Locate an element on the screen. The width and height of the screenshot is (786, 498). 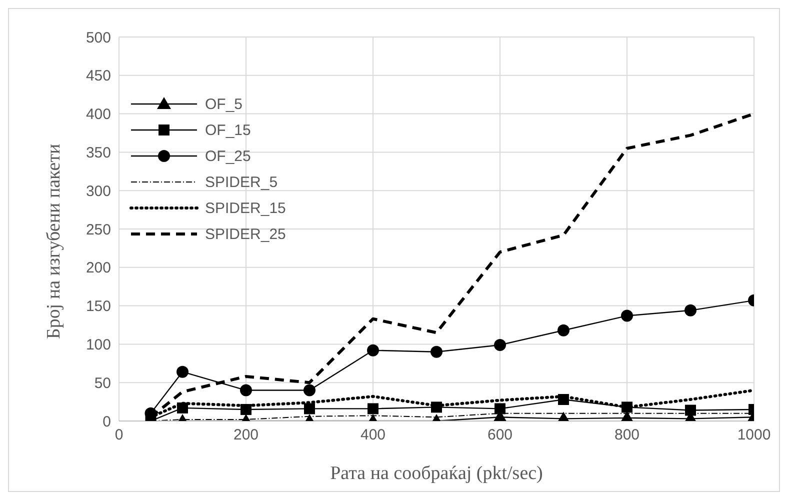
y-tick-label: 450 is located at coordinates (98, 76).